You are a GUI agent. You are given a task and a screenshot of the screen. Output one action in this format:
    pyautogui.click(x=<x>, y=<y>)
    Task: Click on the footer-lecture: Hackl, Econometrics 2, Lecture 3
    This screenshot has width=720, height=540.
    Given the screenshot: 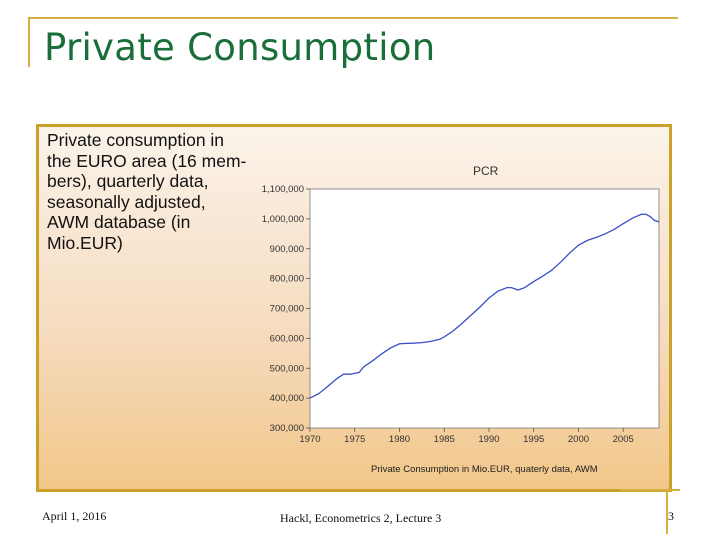 What is the action you would take?
    pyautogui.click(x=361, y=518)
    